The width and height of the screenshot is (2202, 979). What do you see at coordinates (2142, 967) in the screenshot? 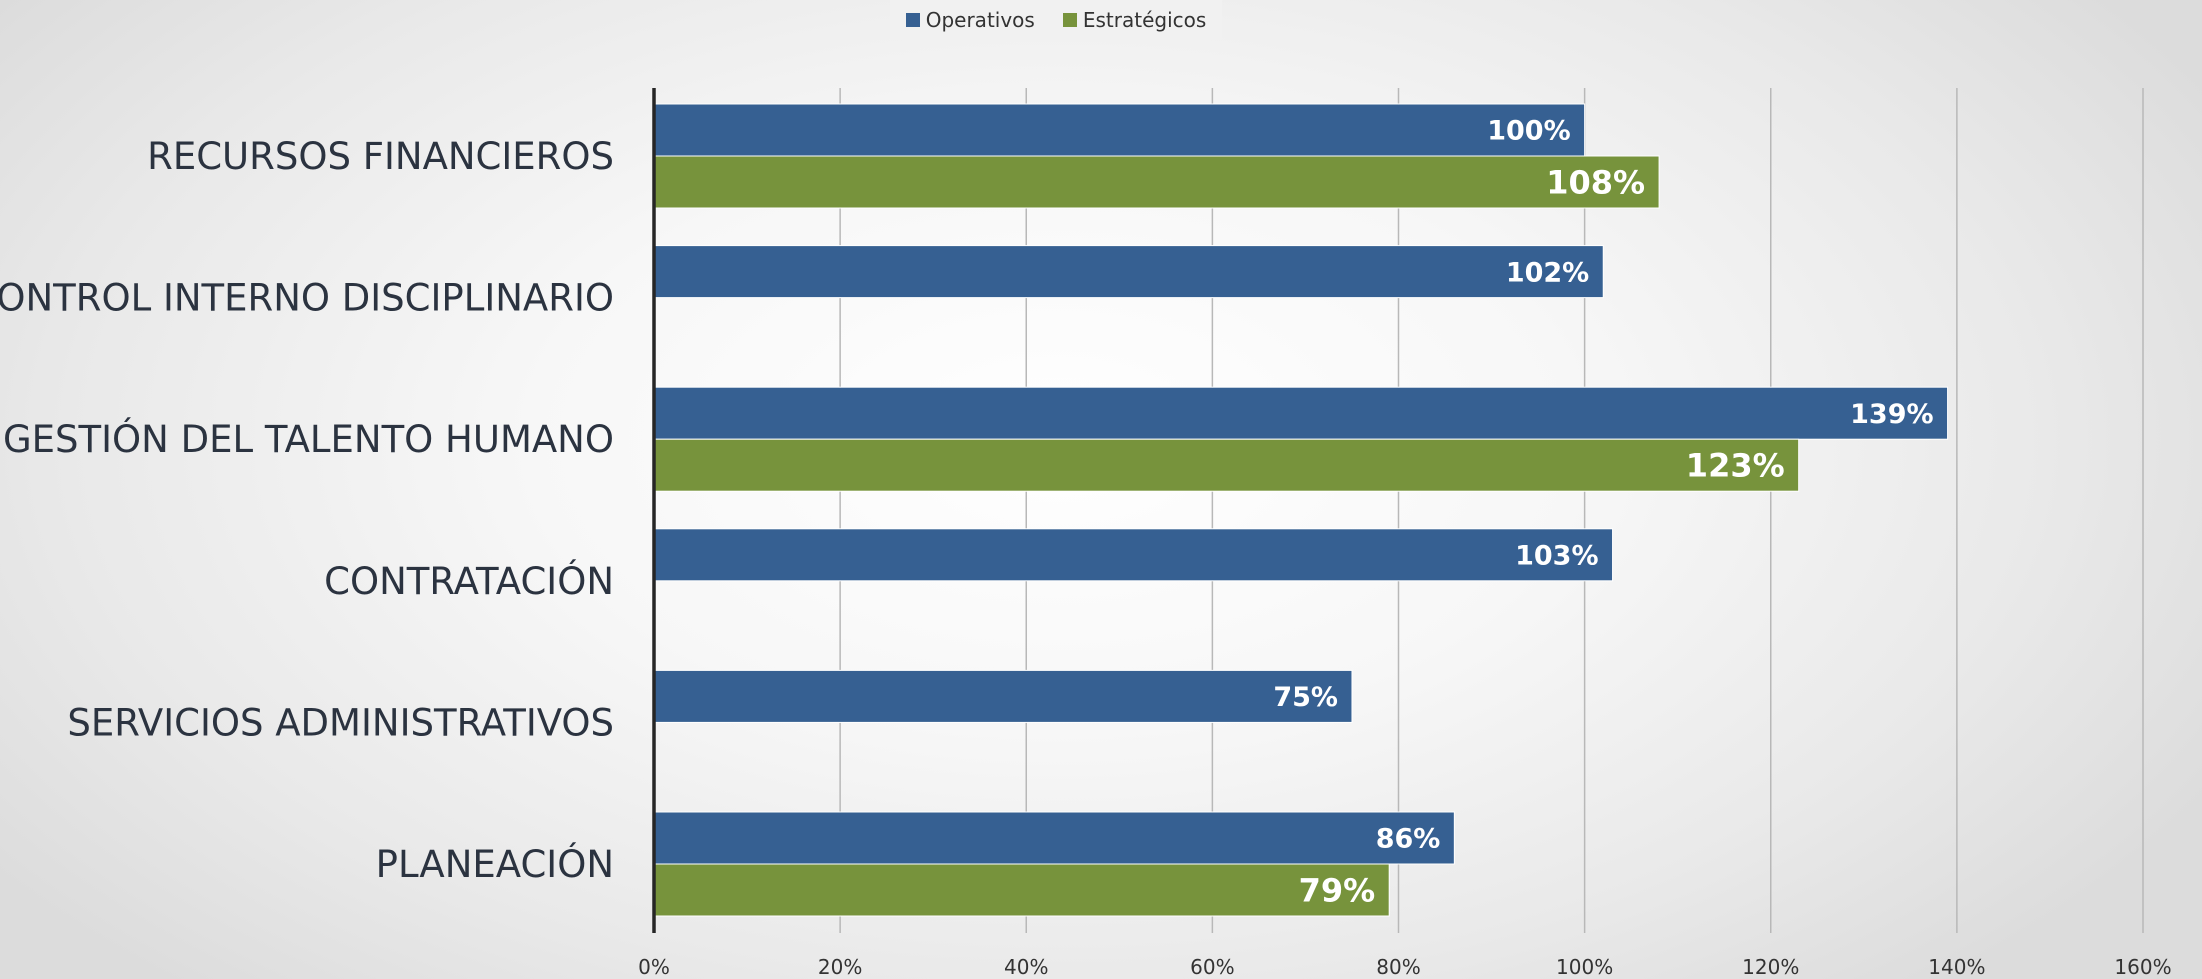
I see `x-tick-label: 160%` at bounding box center [2142, 967].